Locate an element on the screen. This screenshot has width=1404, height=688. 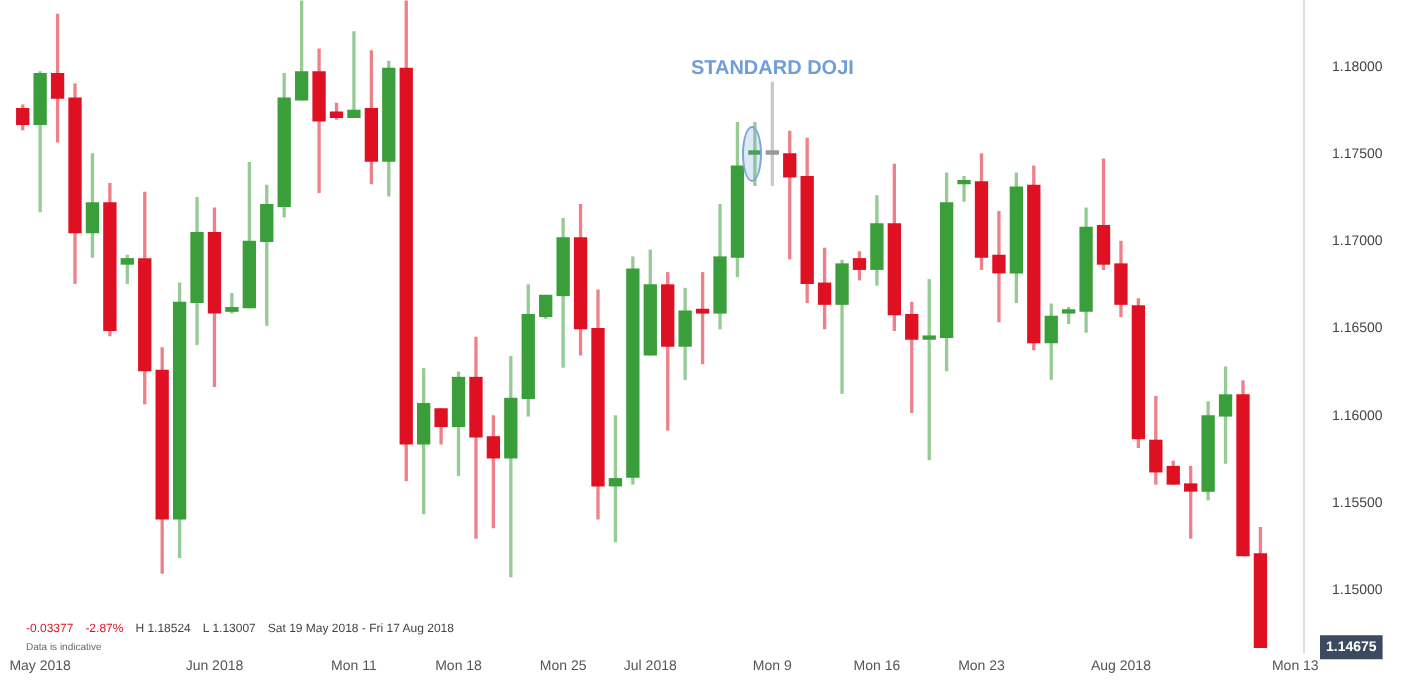
annotation: STANDARD DOJI is located at coordinates (772, 69).